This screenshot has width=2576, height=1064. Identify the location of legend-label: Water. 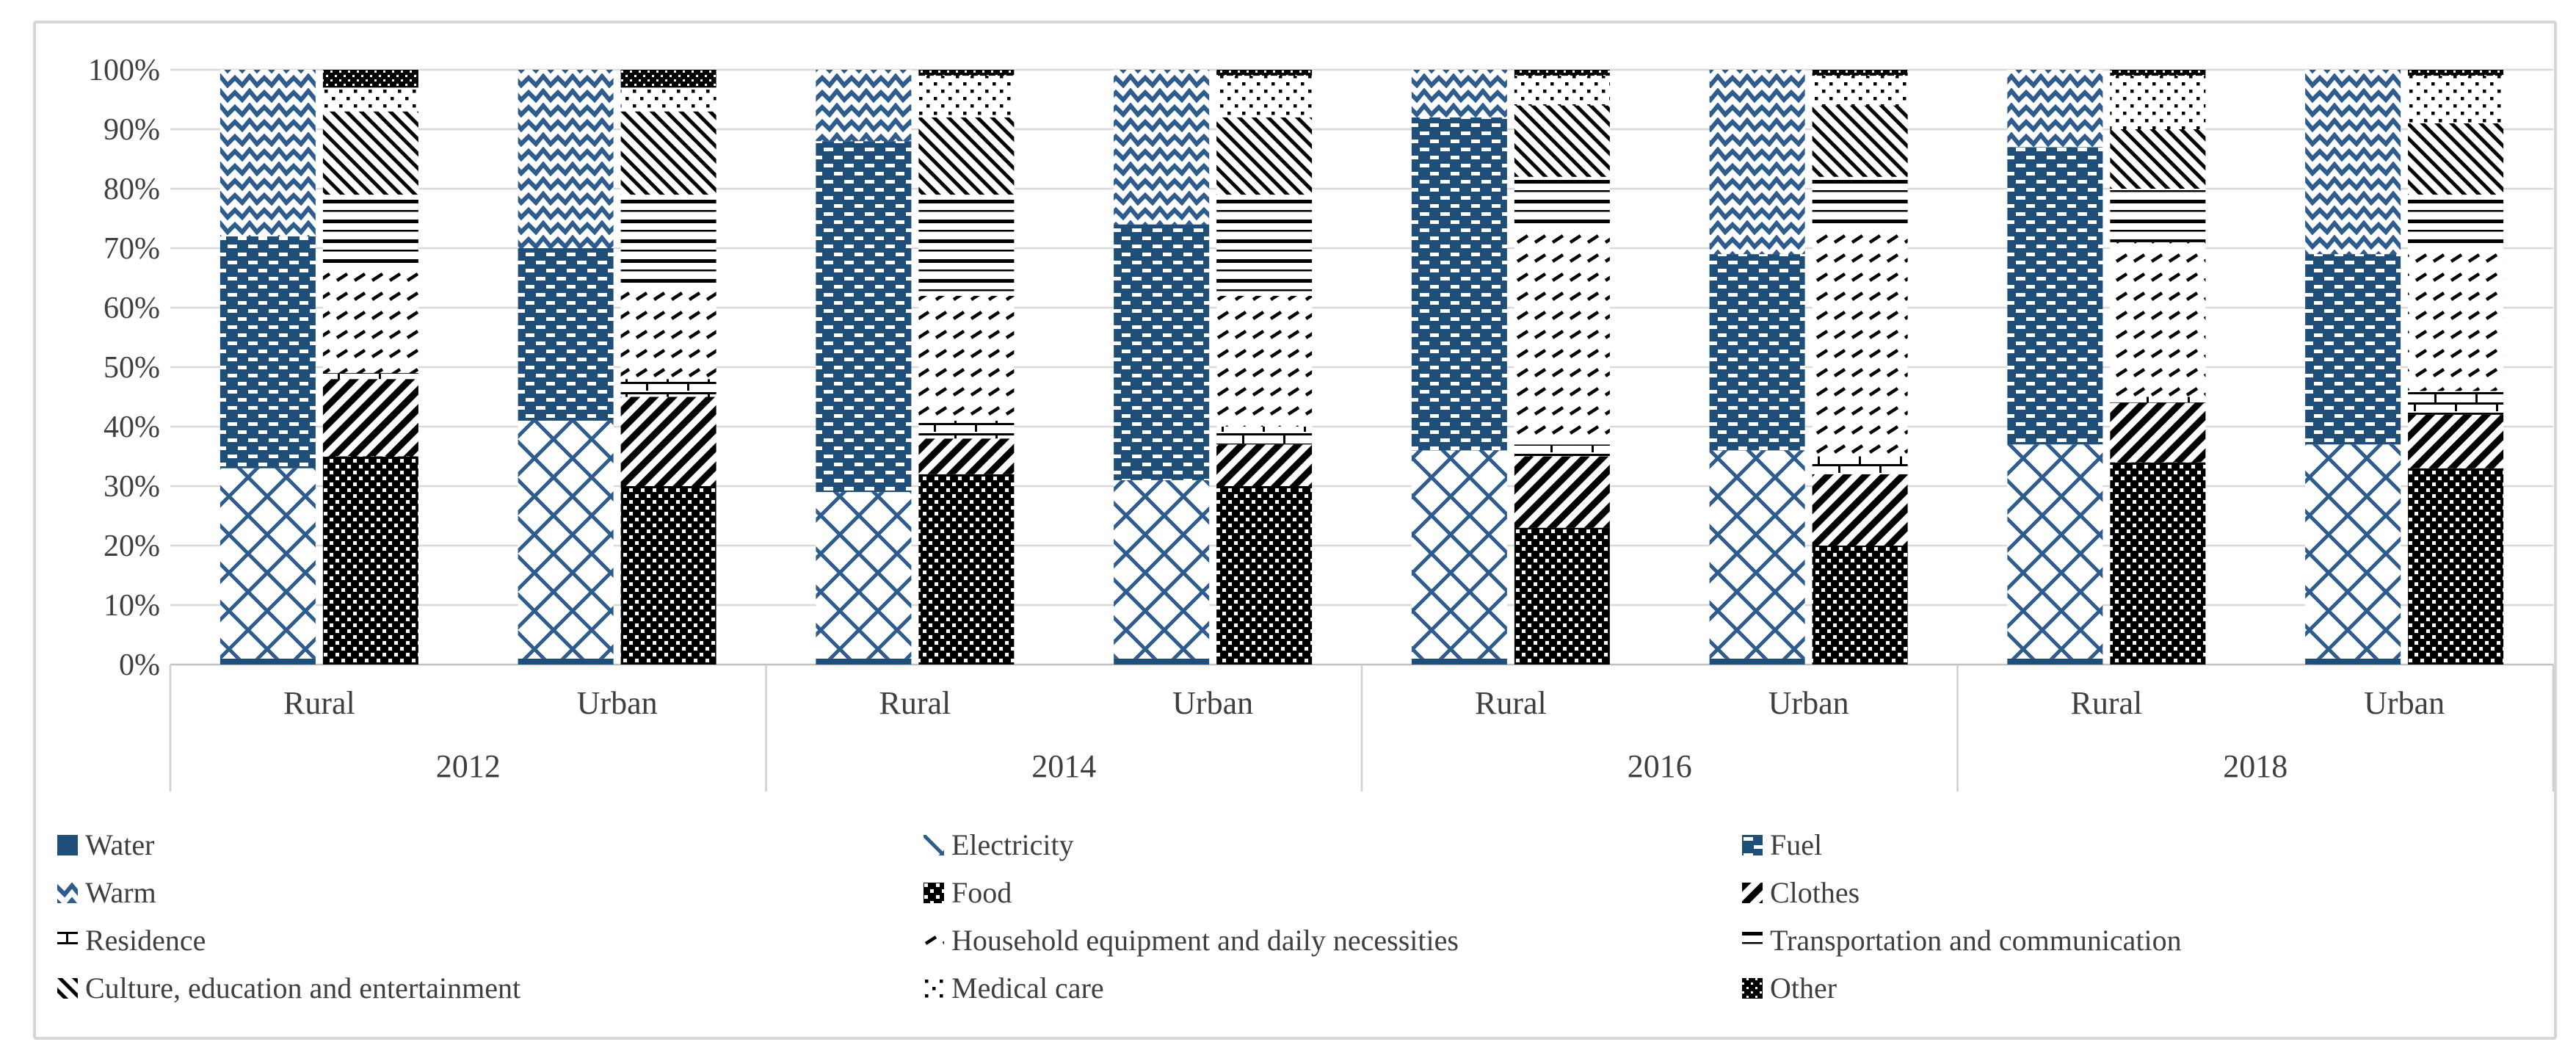
(120, 845).